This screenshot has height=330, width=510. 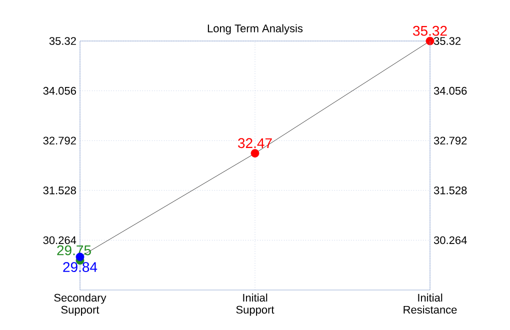 I want to click on data-label: 35.32, so click(x=430, y=31).